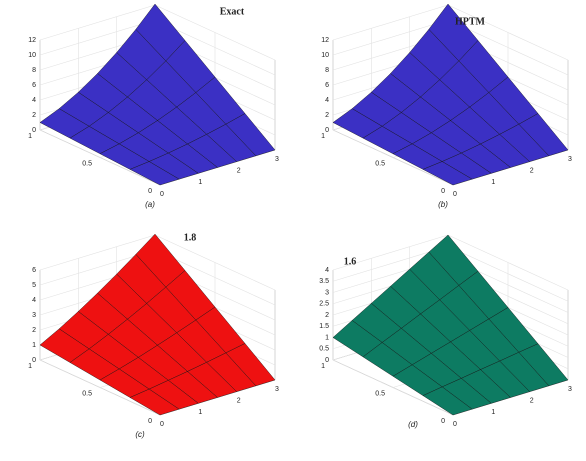 Image resolution: width=586 pixels, height=461 pixels. Describe the element at coordinates (324, 349) in the screenshot. I see `z-tick-label: 0.5` at that location.